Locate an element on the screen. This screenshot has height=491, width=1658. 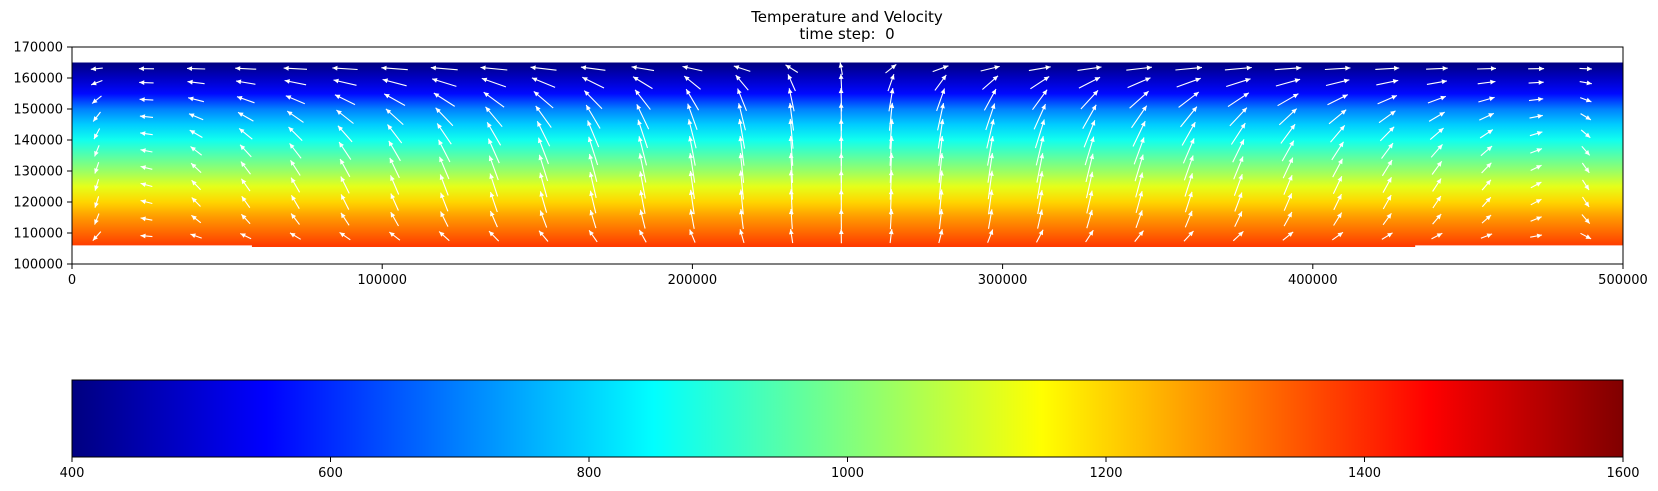
y-tick-label: 160000 is located at coordinates (38, 79).